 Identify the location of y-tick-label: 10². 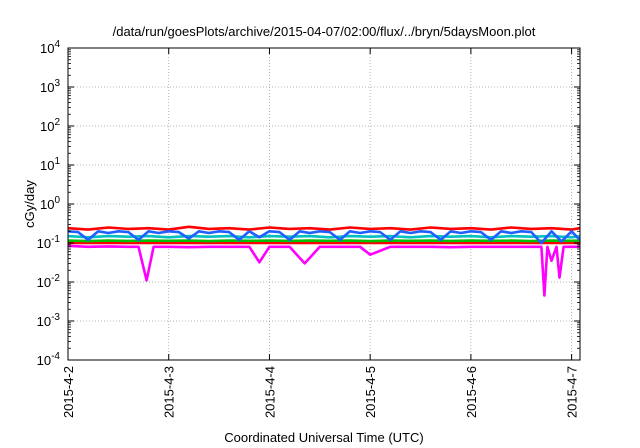
(50, 125).